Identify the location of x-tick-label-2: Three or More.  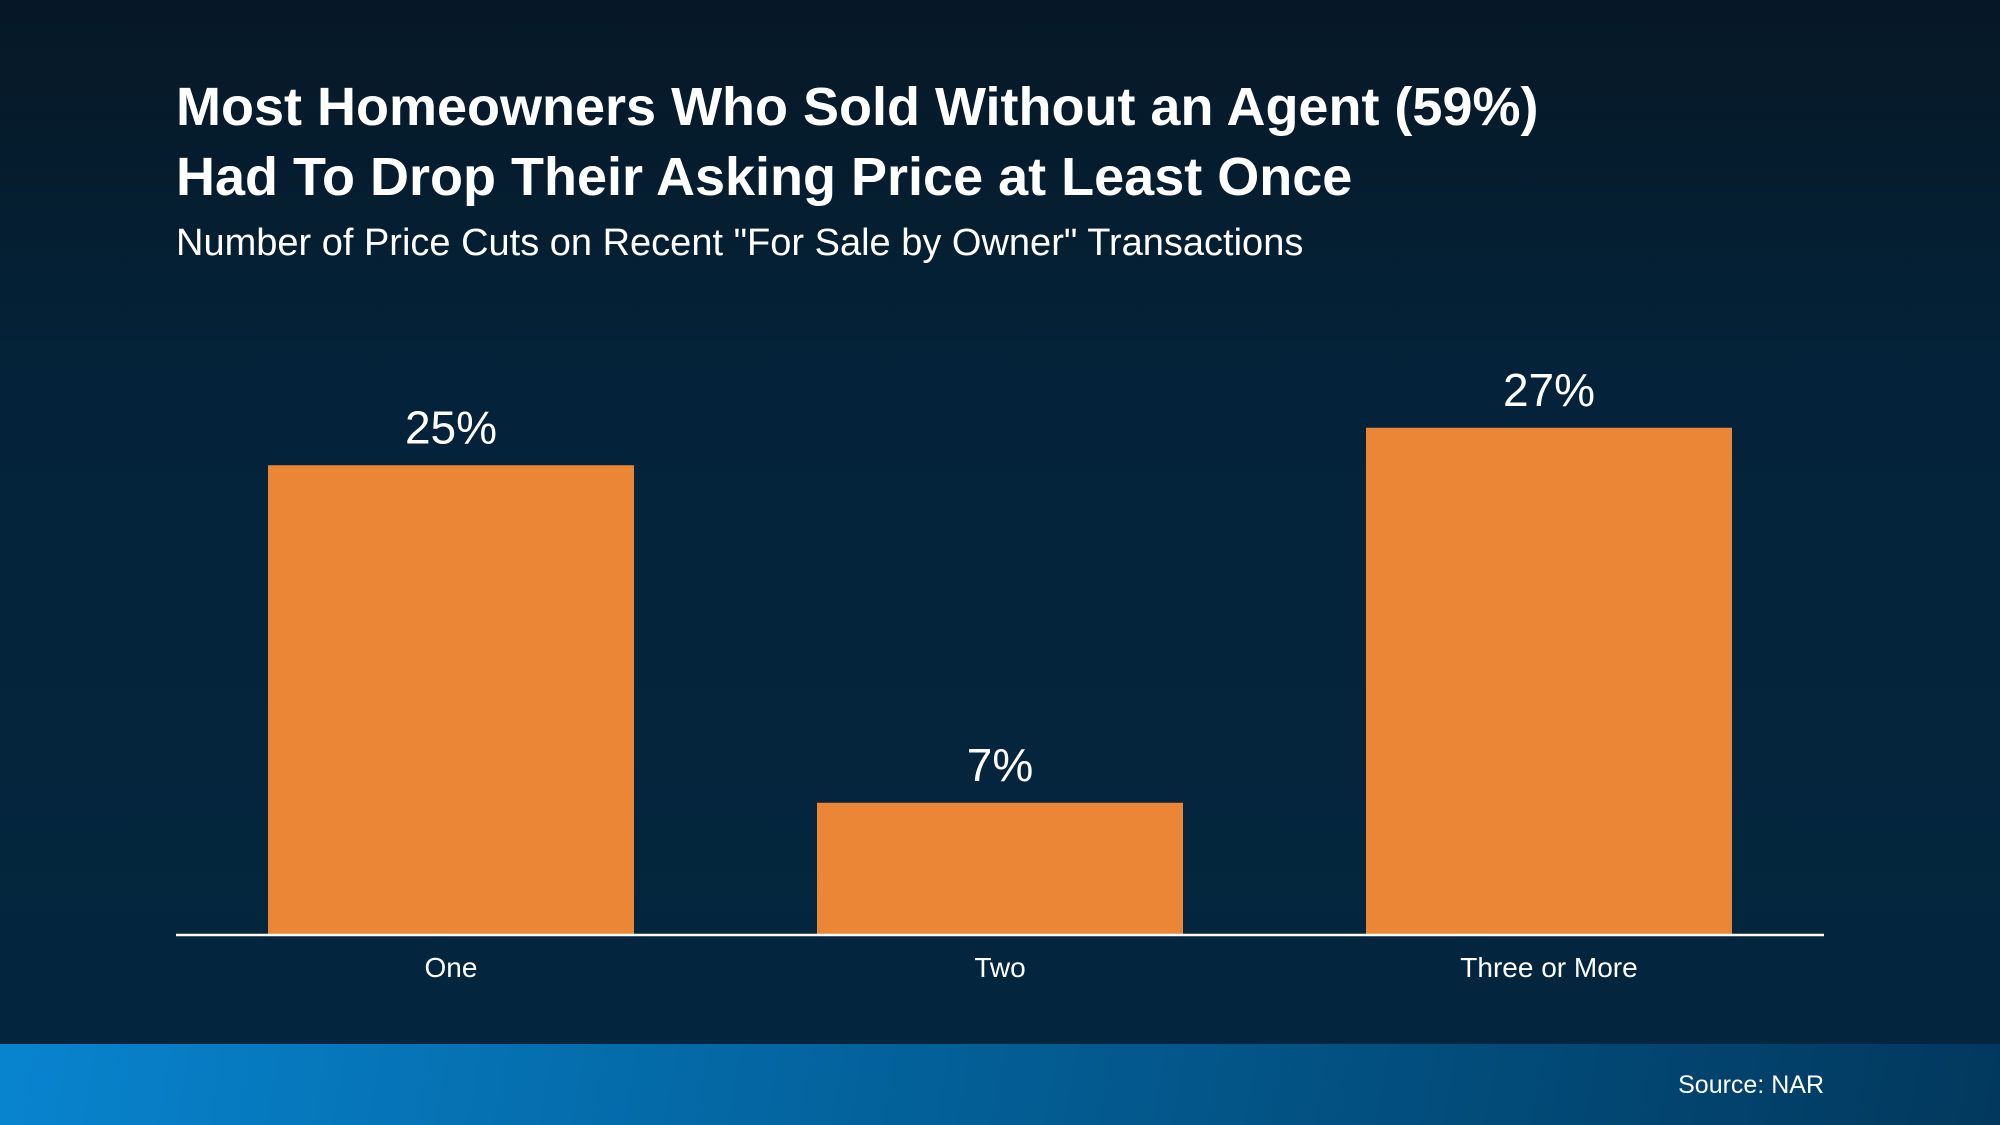
(1548, 967).